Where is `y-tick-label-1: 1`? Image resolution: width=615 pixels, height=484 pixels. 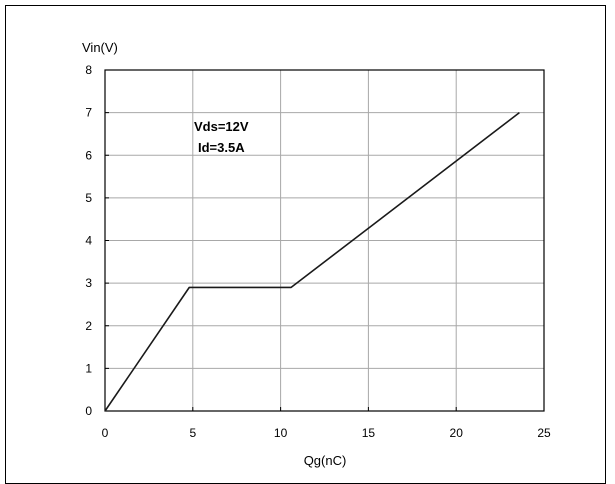
y-tick-label-1: 1 is located at coordinates (88, 368).